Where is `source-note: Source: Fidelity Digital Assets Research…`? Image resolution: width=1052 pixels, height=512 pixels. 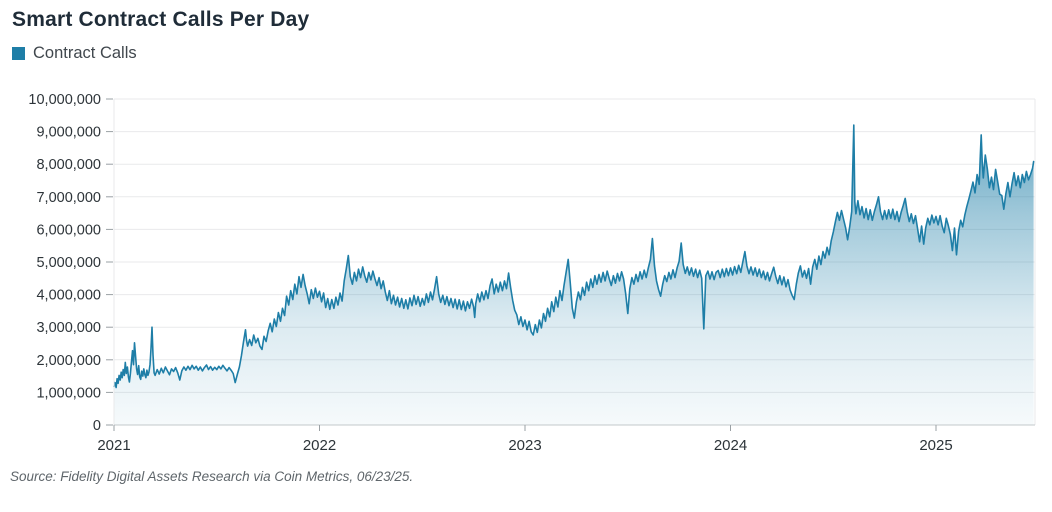
source-note: Source: Fidelity Digital Assets Research… is located at coordinates (212, 476).